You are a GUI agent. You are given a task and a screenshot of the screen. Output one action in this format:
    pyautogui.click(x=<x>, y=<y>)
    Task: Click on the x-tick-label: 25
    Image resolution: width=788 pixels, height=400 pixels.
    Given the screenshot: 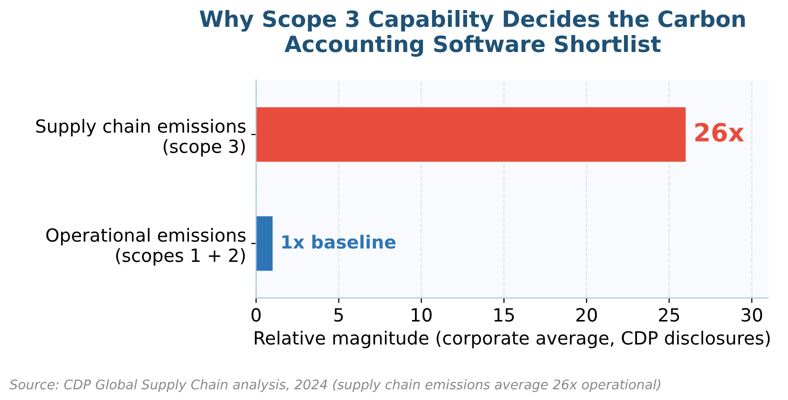 What is the action you would take?
    pyautogui.click(x=669, y=315)
    